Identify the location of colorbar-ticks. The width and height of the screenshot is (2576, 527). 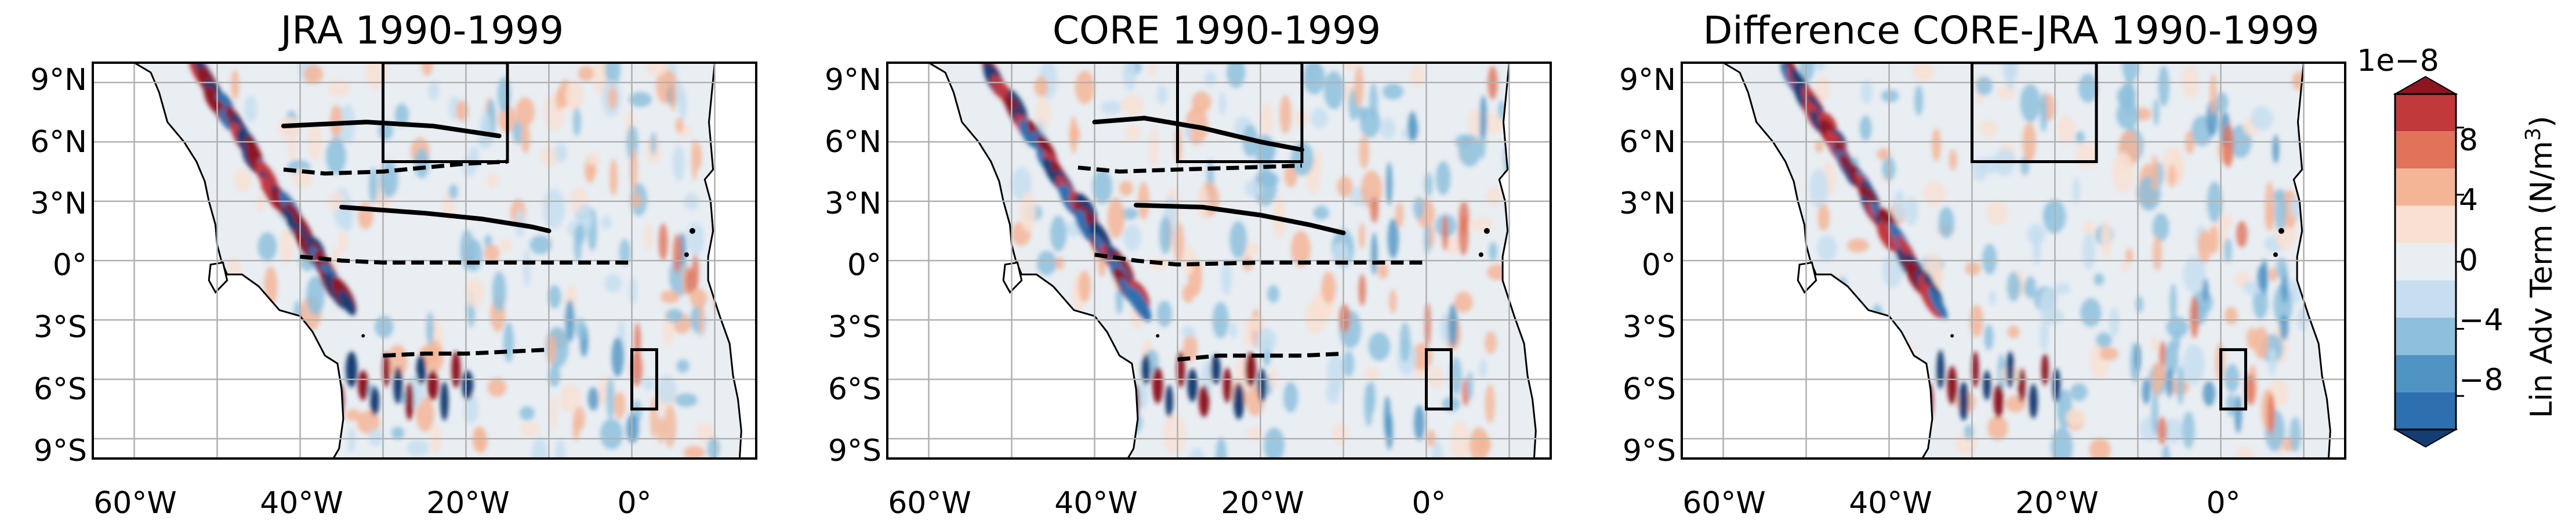
(2460, 262).